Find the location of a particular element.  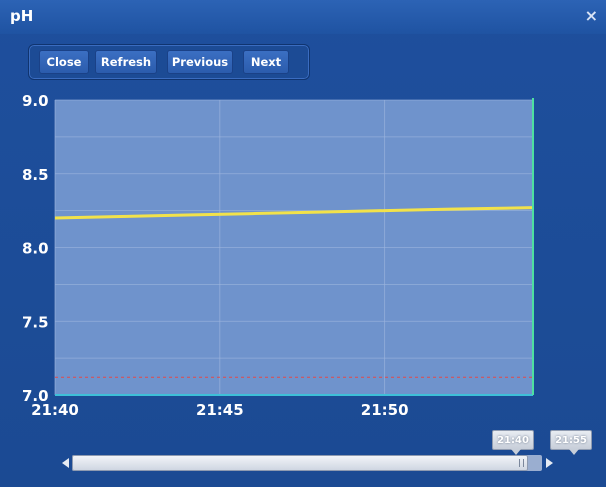

x-tick-label: 21:50 is located at coordinates (385, 410).